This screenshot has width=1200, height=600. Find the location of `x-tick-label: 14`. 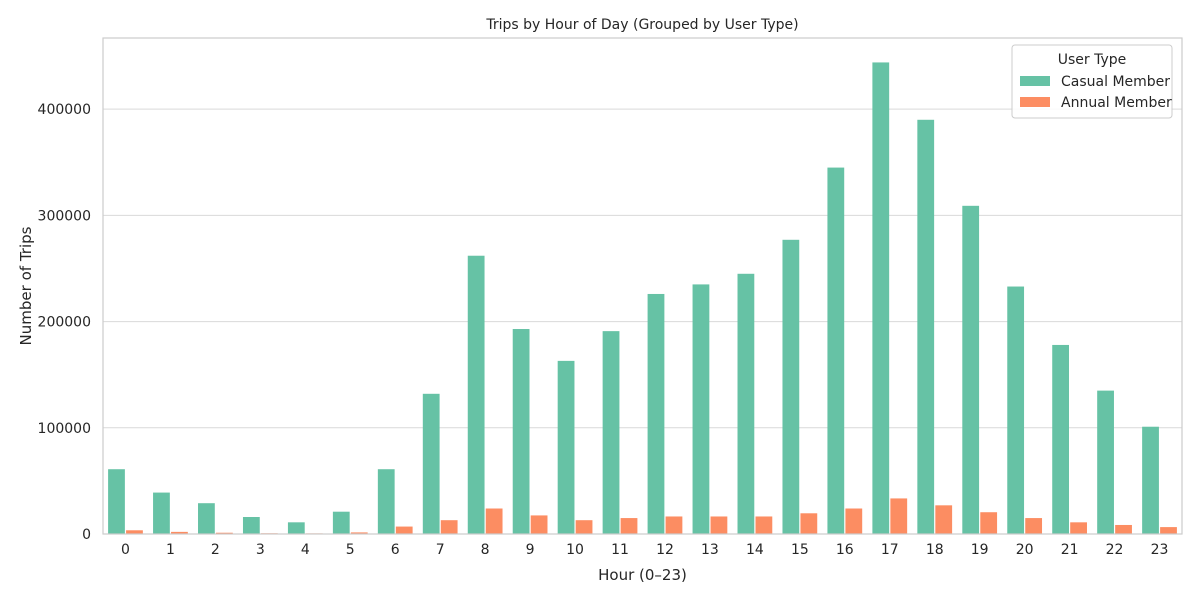

x-tick-label: 14 is located at coordinates (755, 550).